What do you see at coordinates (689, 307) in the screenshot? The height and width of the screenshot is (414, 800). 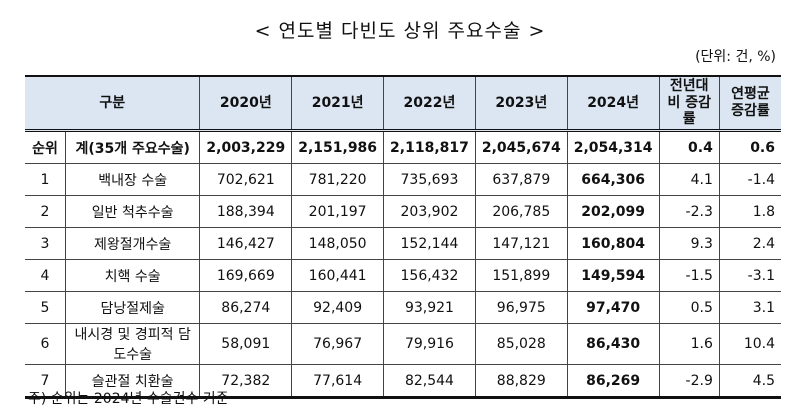 I see `yoy-cell: 0.5` at bounding box center [689, 307].